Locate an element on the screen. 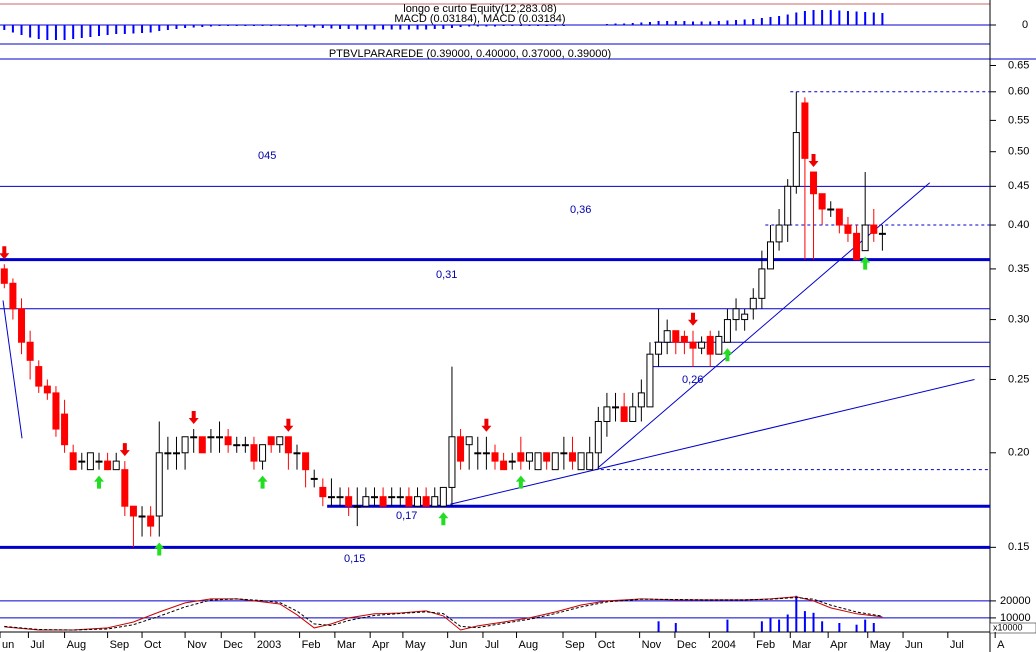 The height and width of the screenshot is (652, 1036). y-tick-label: 0.50 is located at coordinates (1018, 152).